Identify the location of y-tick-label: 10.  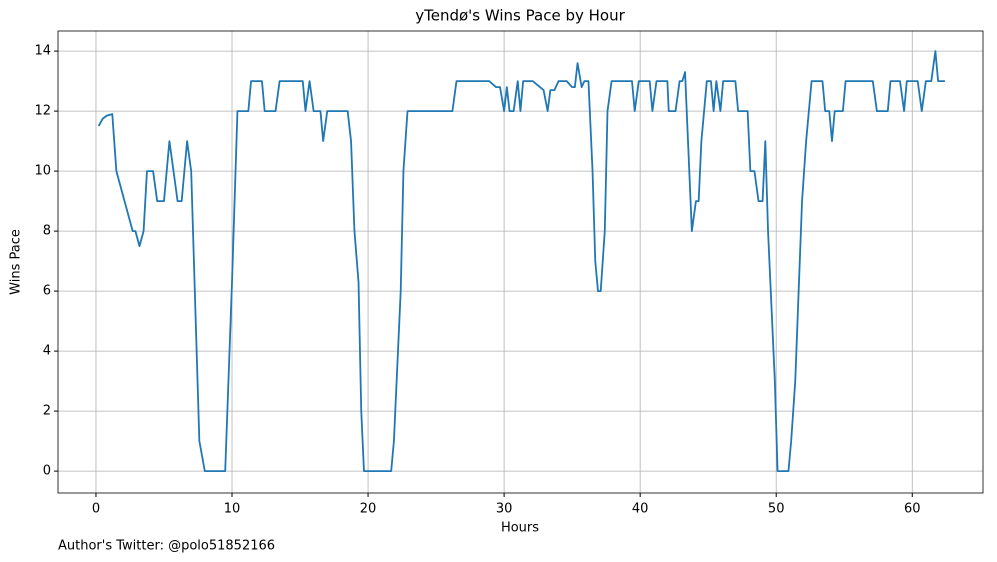
(42, 171).